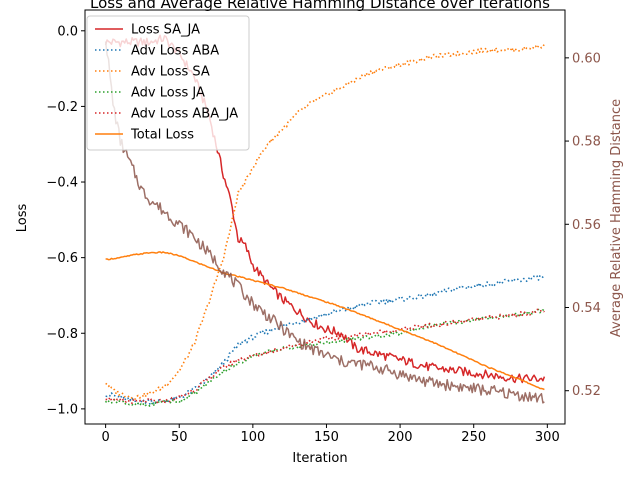 This screenshot has height=480, width=640. I want to click on x-tick-label: 300, so click(547, 437).